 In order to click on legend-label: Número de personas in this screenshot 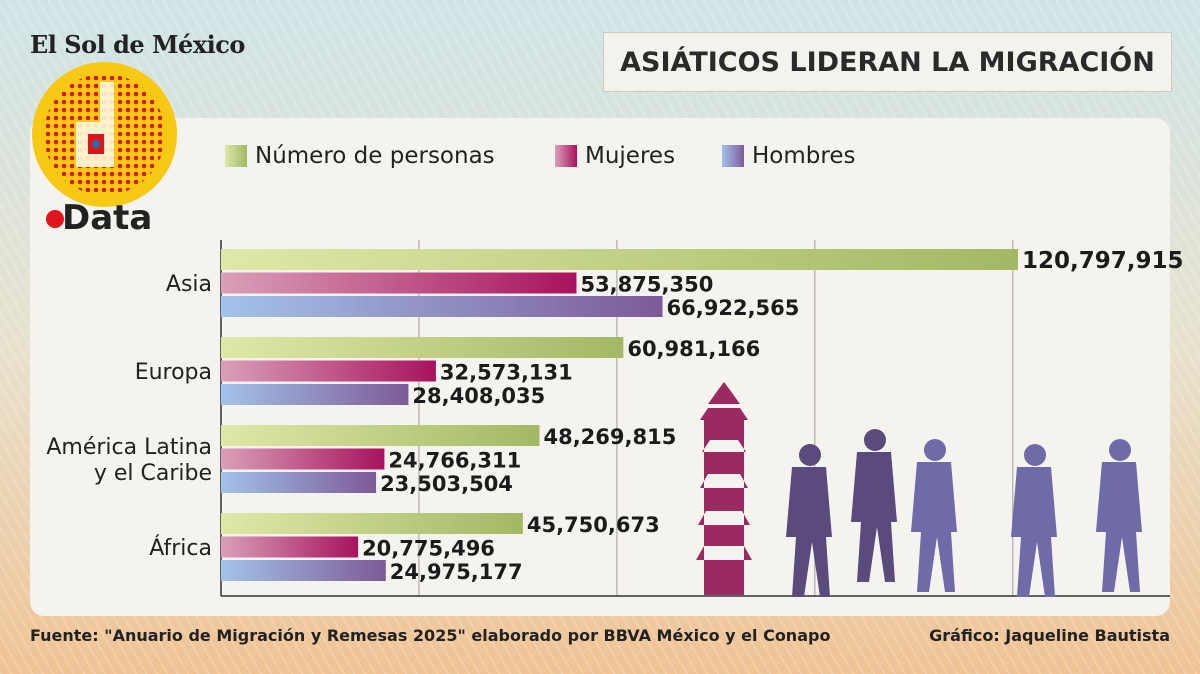, I will do `click(375, 156)`.